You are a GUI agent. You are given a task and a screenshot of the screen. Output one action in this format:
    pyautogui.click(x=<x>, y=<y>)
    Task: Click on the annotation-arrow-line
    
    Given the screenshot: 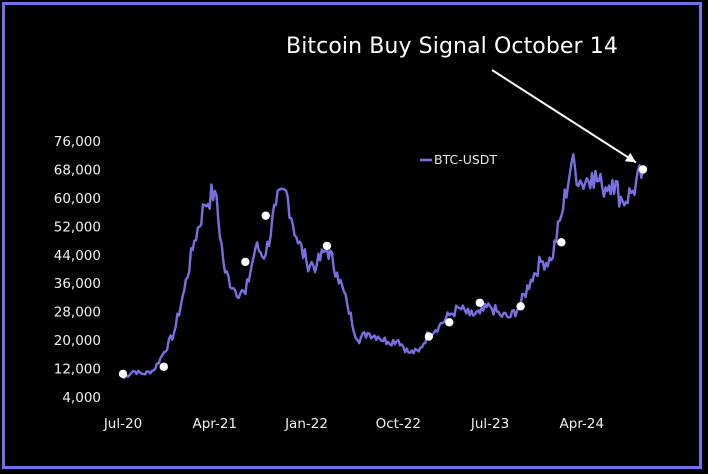 What is the action you would take?
    pyautogui.click(x=564, y=116)
    